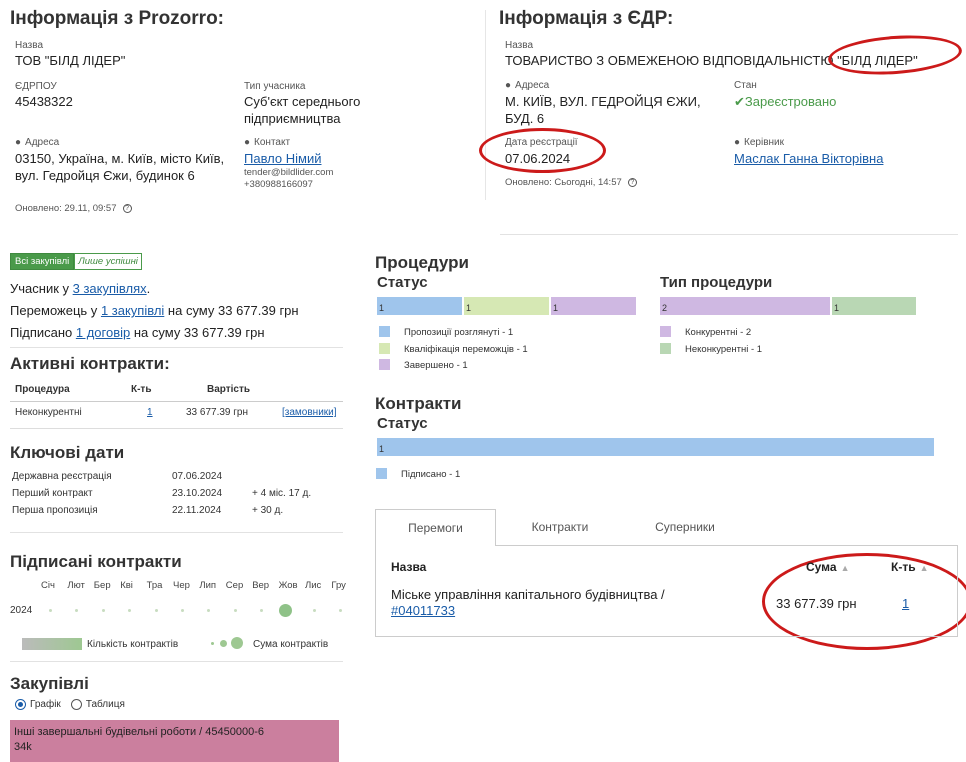 The image size is (966, 762). Describe the element at coordinates (52, 644) in the screenshot. I see `count-legend-swatch` at that location.